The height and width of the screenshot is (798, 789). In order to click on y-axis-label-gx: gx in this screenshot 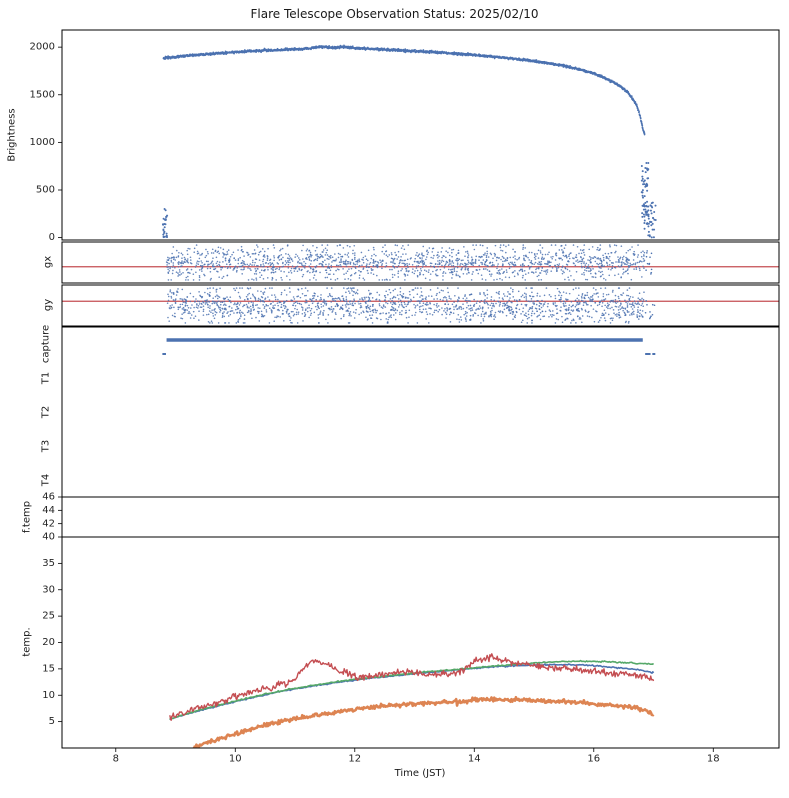, I will do `click(48, 262)`.